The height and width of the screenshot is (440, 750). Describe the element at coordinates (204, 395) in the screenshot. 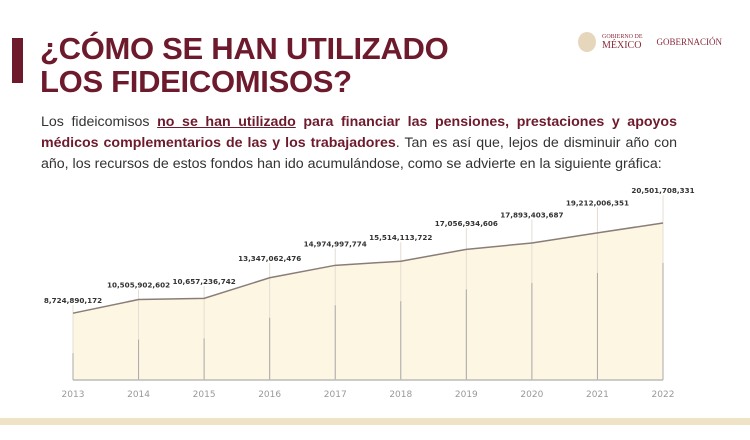

I see `x-tick-label: 2015` at that location.